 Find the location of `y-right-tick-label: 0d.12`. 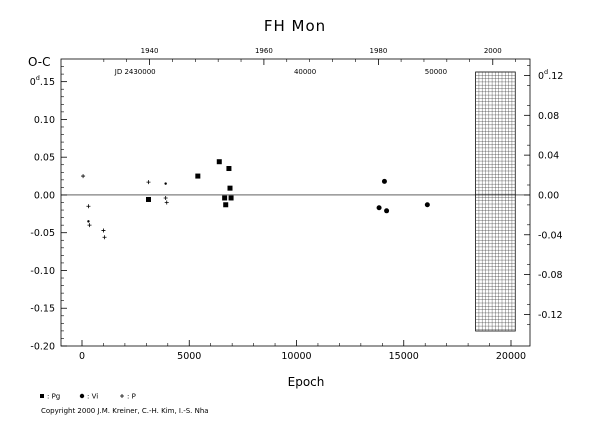

y-right-tick-label: 0d.12 is located at coordinates (550, 75).